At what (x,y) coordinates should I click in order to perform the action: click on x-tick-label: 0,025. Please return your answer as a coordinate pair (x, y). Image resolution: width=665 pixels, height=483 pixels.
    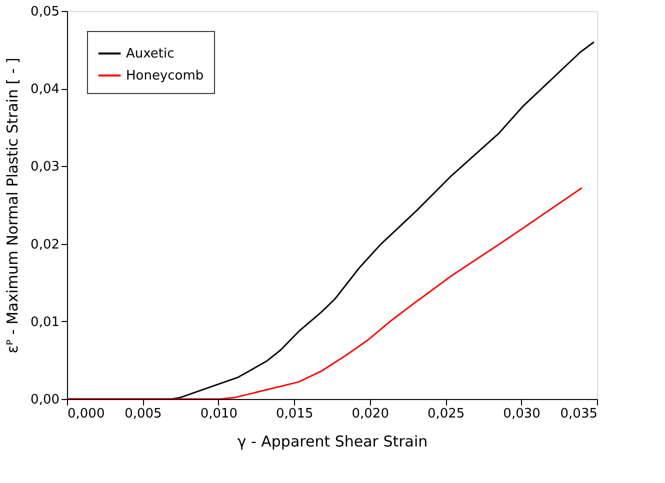
    Looking at the image, I should click on (446, 414).